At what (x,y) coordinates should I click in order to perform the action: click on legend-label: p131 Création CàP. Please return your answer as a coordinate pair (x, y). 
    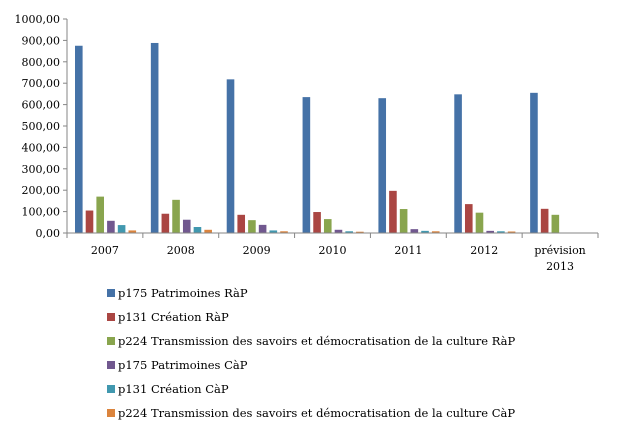
    Looking at the image, I should click on (173, 389).